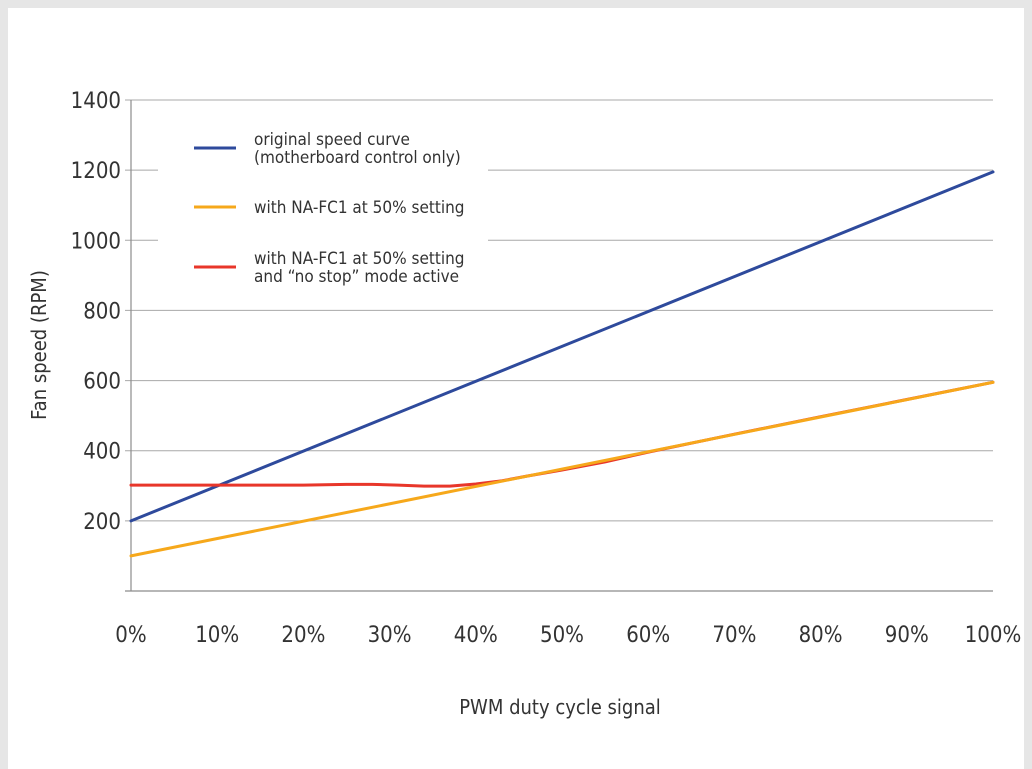 This screenshot has width=1032, height=769. I want to click on legend-label-0-1: (motherboard control only), so click(357, 158).